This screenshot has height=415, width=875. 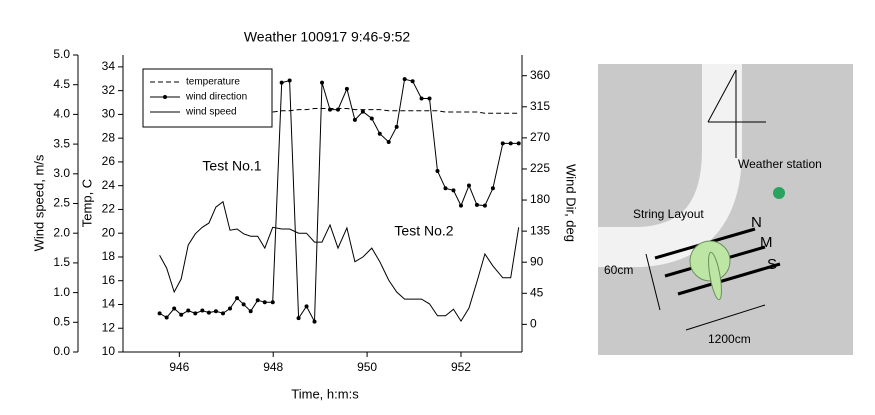 What do you see at coordinates (109, 114) in the screenshot?
I see `y-tick-label: 30` at bounding box center [109, 114].